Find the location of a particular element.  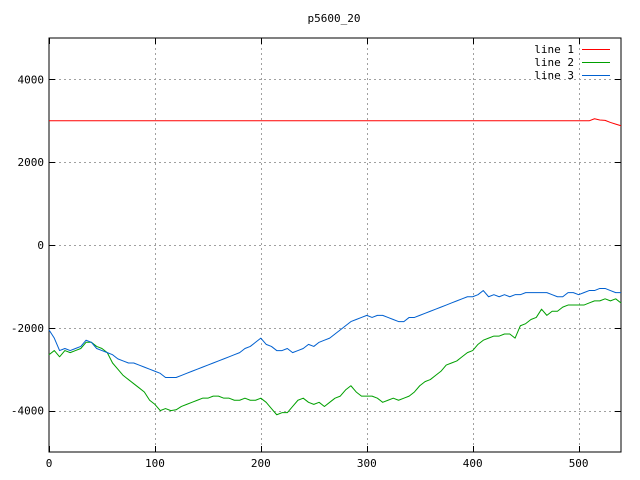

y-tick-label: 4000 is located at coordinates (31, 79).